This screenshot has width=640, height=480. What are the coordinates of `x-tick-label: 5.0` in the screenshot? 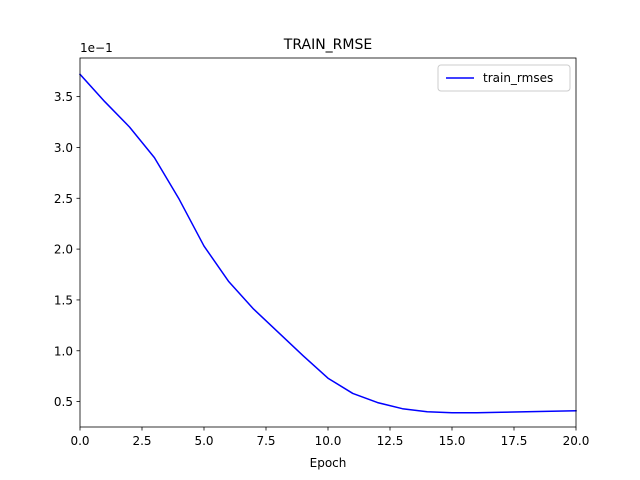 It's located at (203, 441).